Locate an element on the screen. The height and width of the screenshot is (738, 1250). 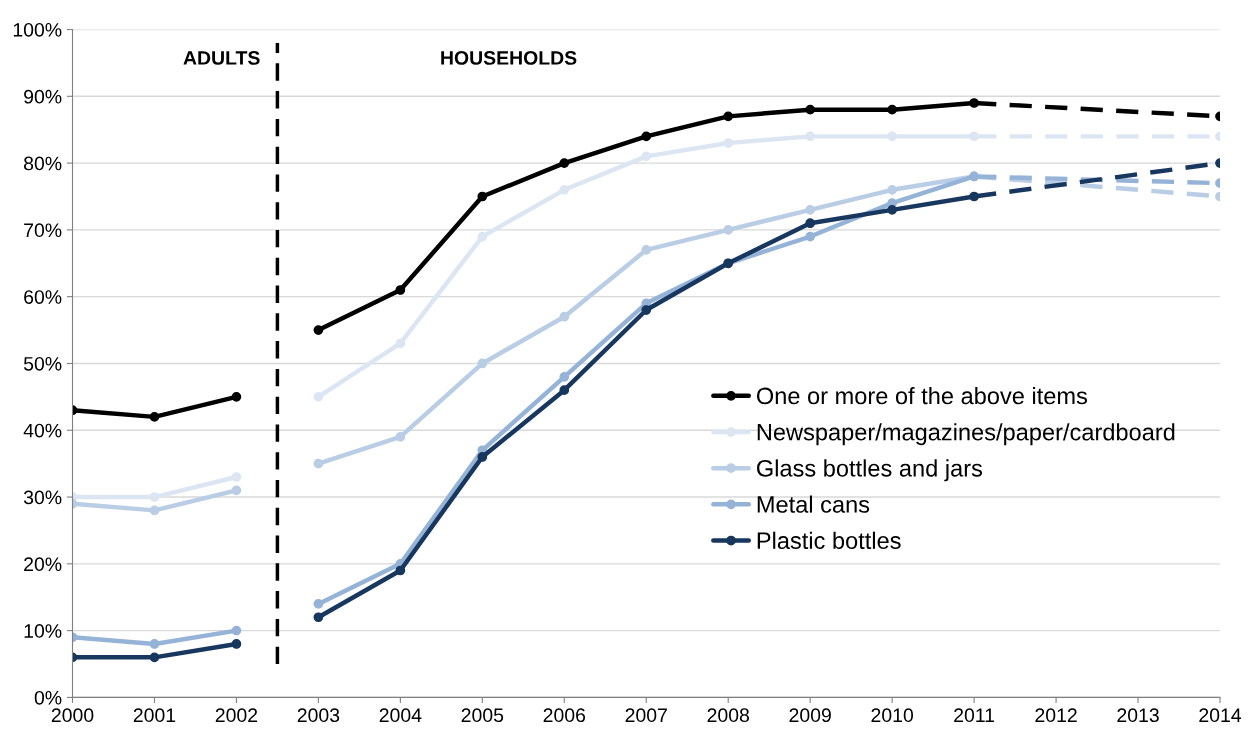
x-tick-label: 2001 is located at coordinates (154, 715).